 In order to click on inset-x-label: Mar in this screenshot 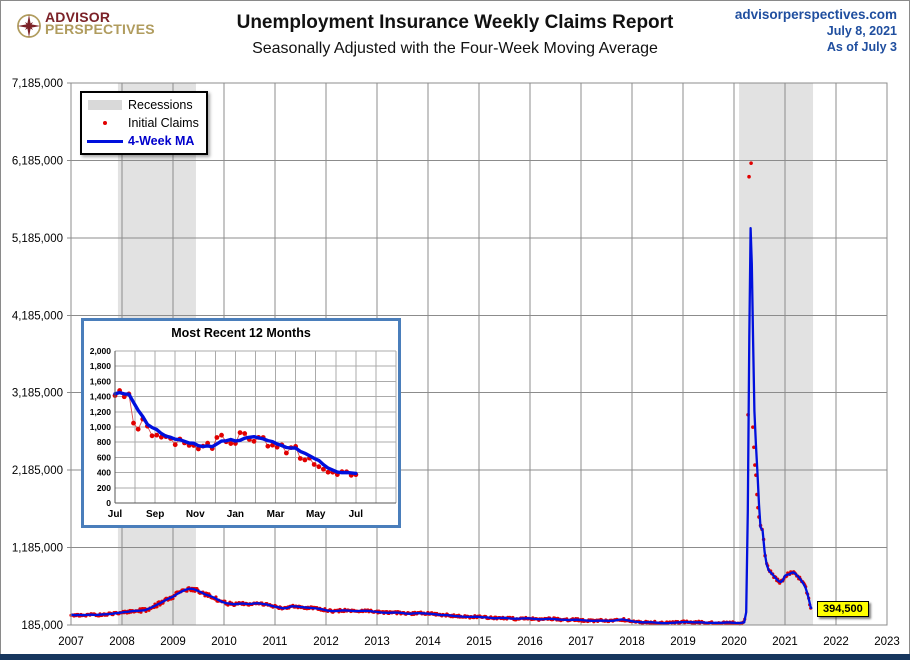, I will do `click(276, 514)`.